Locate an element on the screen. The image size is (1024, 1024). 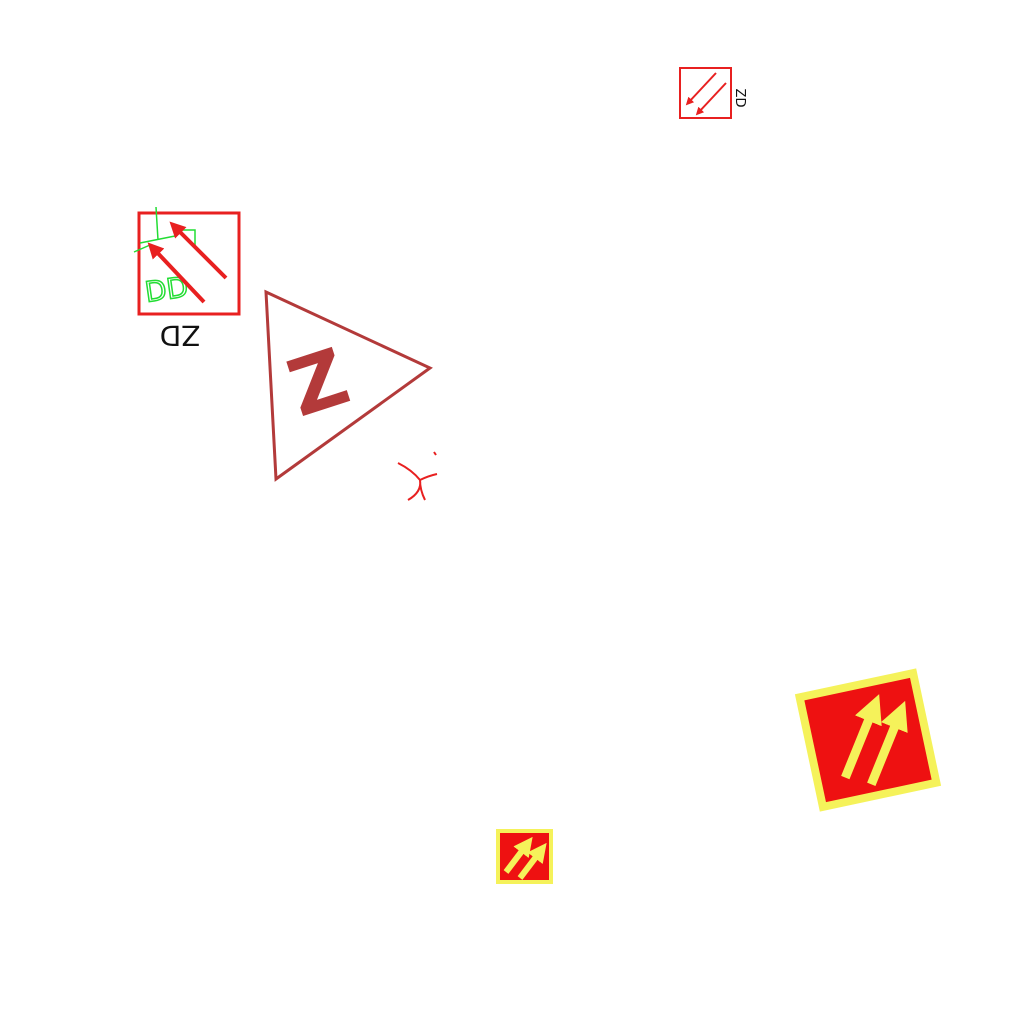
red-scribble is located at coordinates (417, 476).